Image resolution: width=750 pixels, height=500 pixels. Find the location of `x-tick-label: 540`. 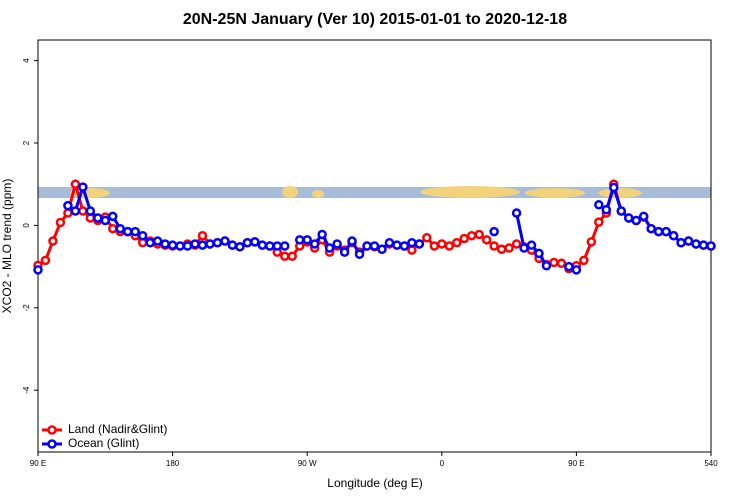

x-tick-label: 540 is located at coordinates (711, 463).